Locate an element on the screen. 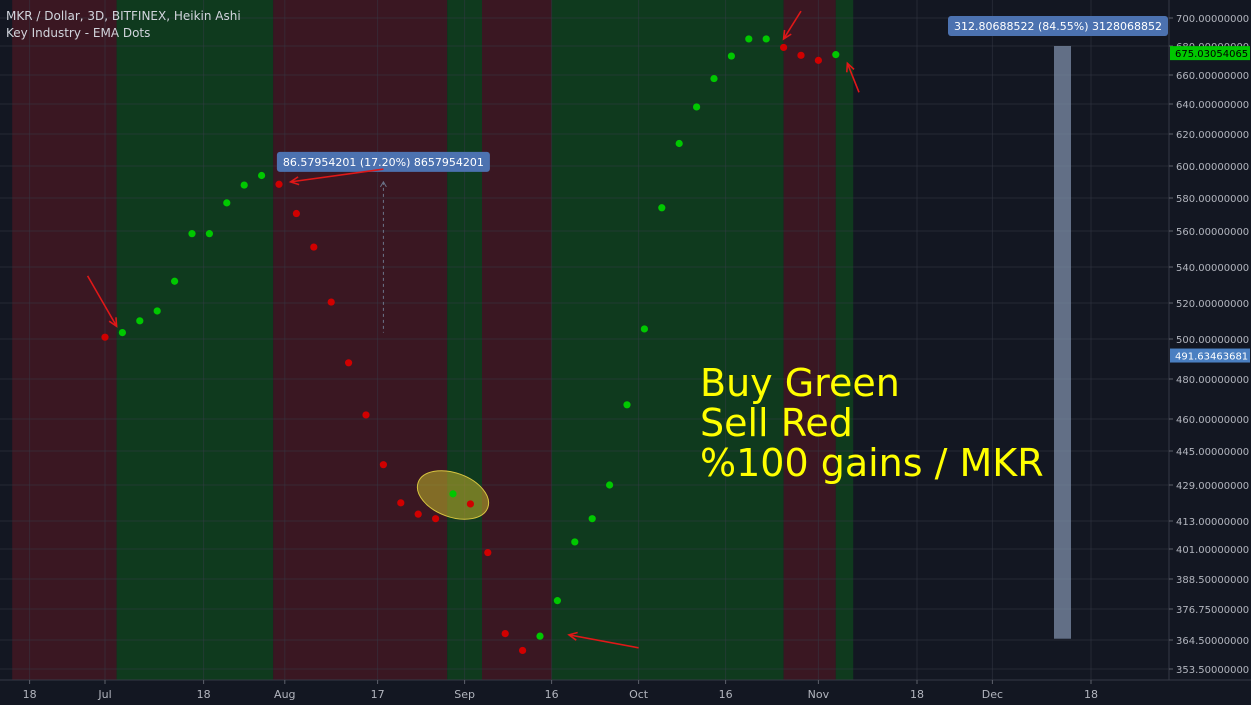  price-tick-label-19: 364.50000000 is located at coordinates (1212, 641).